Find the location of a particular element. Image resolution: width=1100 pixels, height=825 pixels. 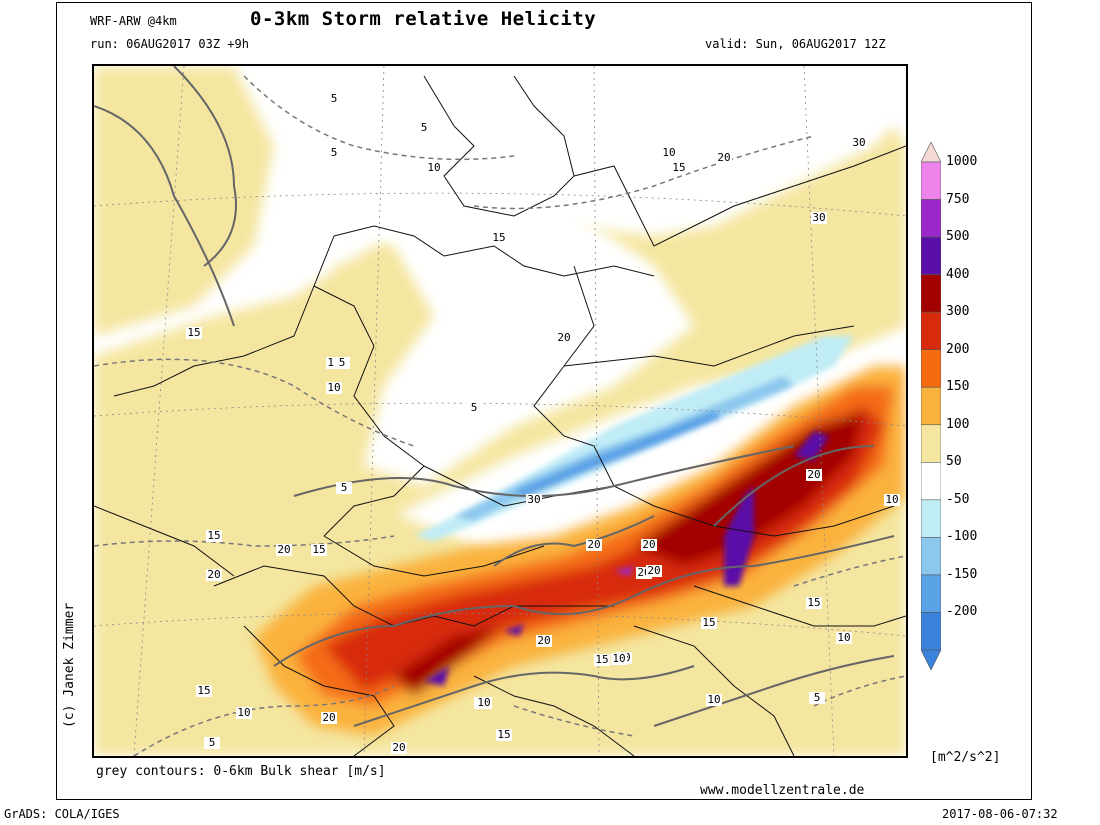

colorbar-tick-label: -200 is located at coordinates (962, 612).